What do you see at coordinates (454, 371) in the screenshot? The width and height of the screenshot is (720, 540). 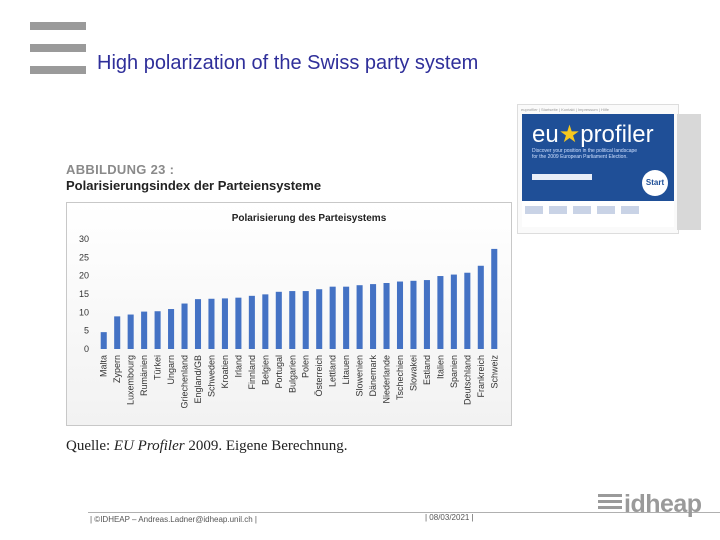 I see `x-tick-label: Spanien` at bounding box center [454, 371].